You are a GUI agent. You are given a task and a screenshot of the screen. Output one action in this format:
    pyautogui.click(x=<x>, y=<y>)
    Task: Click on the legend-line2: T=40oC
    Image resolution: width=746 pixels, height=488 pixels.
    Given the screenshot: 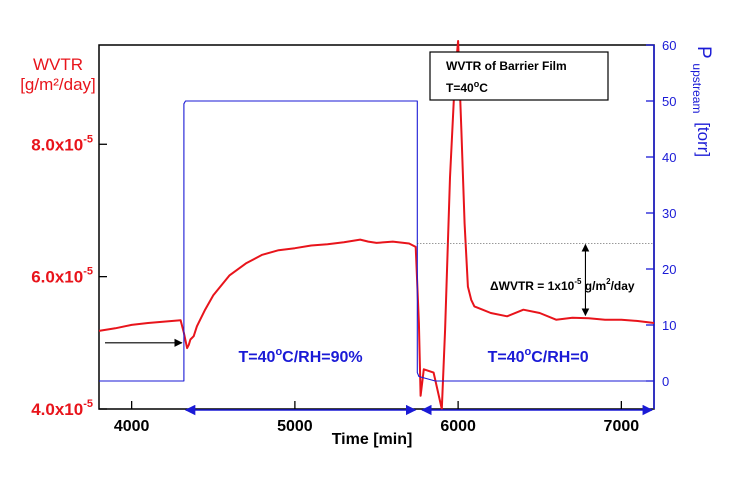 What is the action you would take?
    pyautogui.click(x=467, y=87)
    